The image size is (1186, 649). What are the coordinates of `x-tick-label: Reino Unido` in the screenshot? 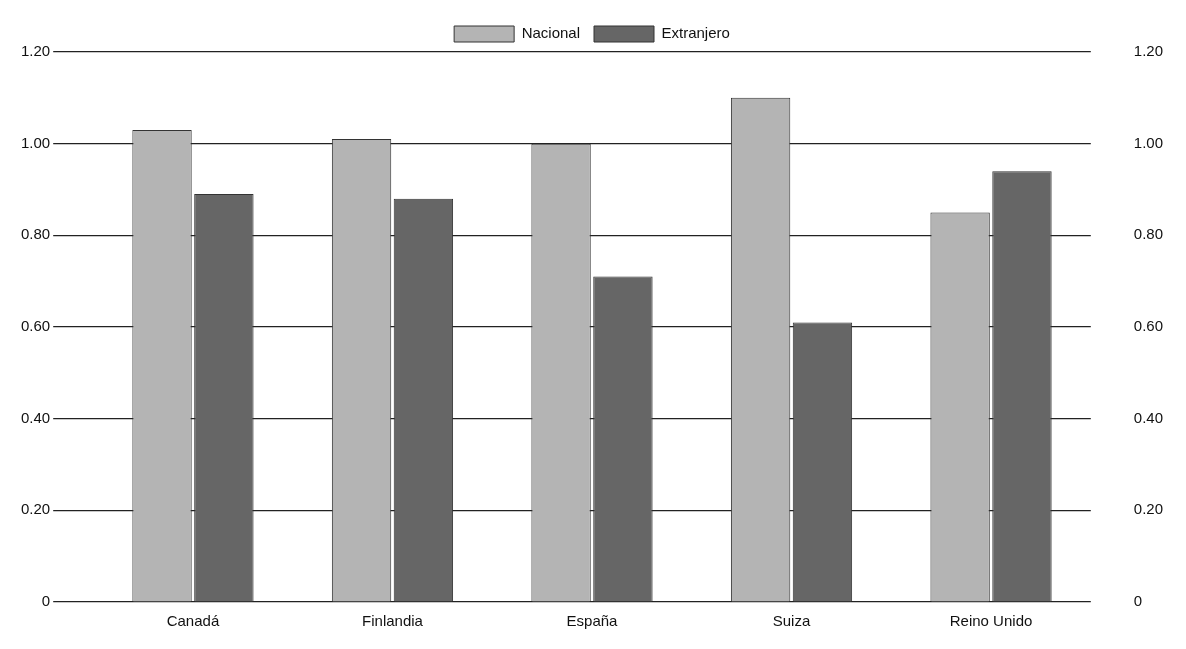 It's located at (991, 621).